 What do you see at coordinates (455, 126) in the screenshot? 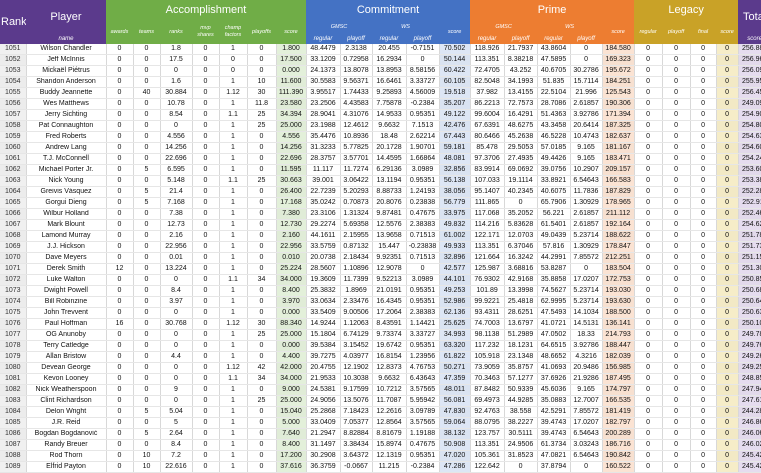
I see `cell-commitment-score: 42.476` at bounding box center [455, 126].